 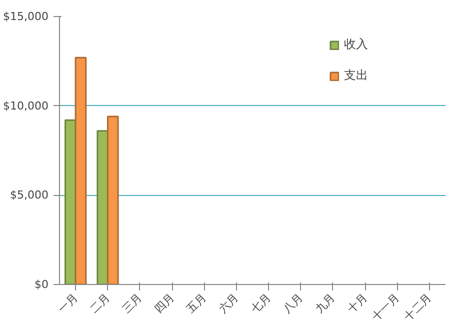 I want to click on y-tick-label: $5,000, so click(x=29, y=195).